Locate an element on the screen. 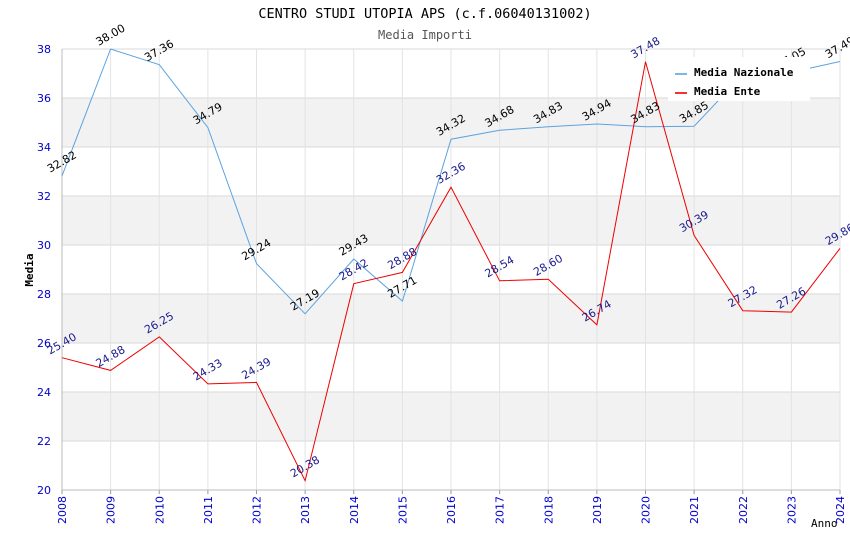 Image resolution: width=850 pixels, height=550 pixels. x-tick-label: 2010 is located at coordinates (159, 510).